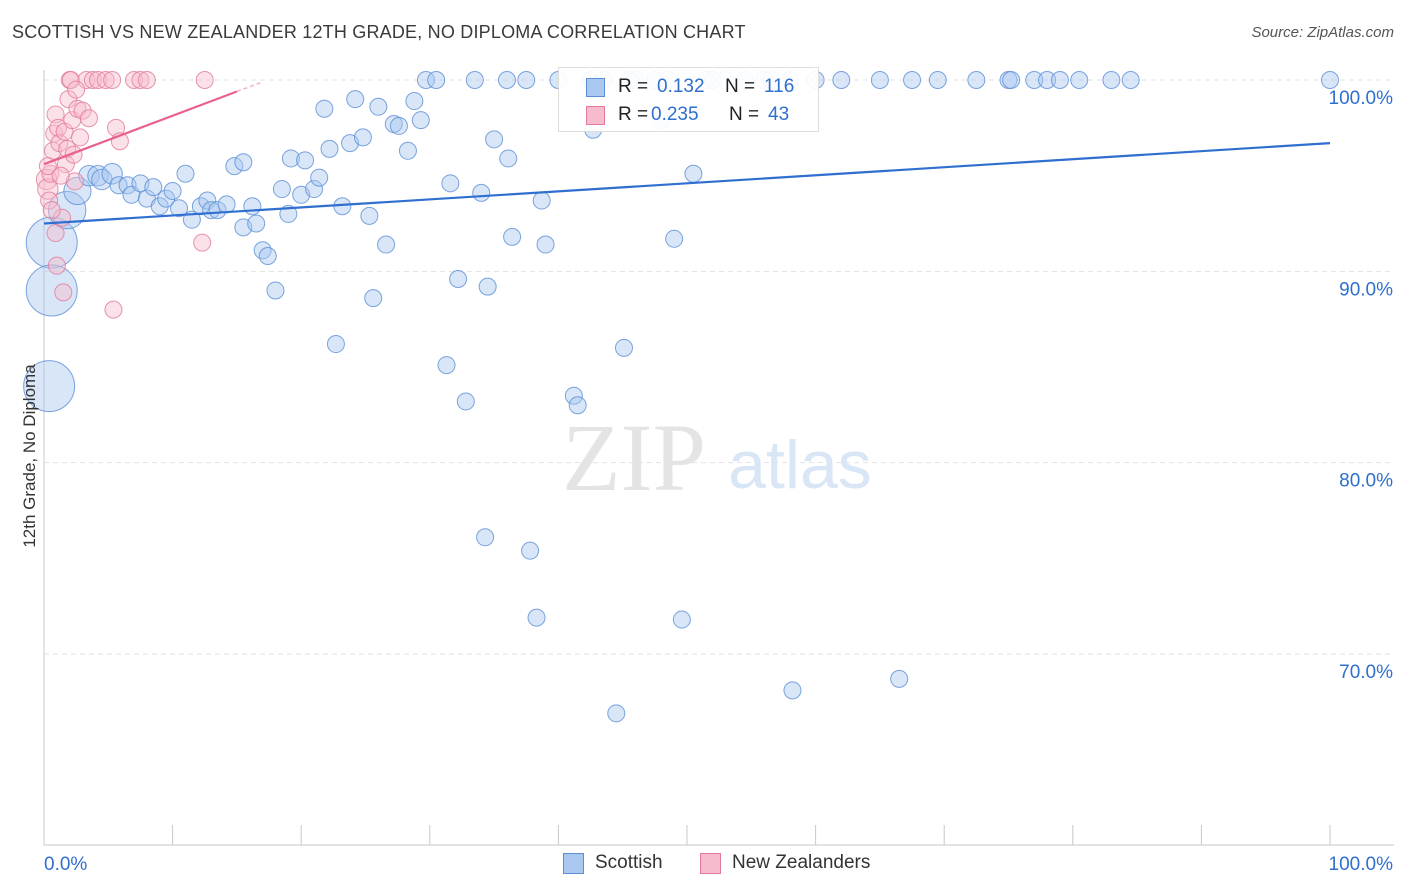  I want to click on nz-trendline, so click(140, 128).